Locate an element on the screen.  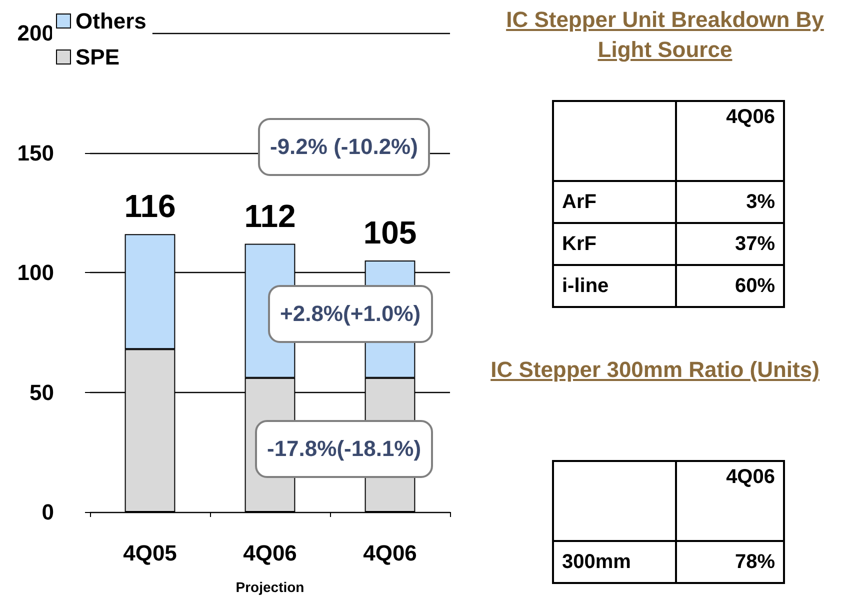
category-label: 300mm is located at coordinates (614, 562).